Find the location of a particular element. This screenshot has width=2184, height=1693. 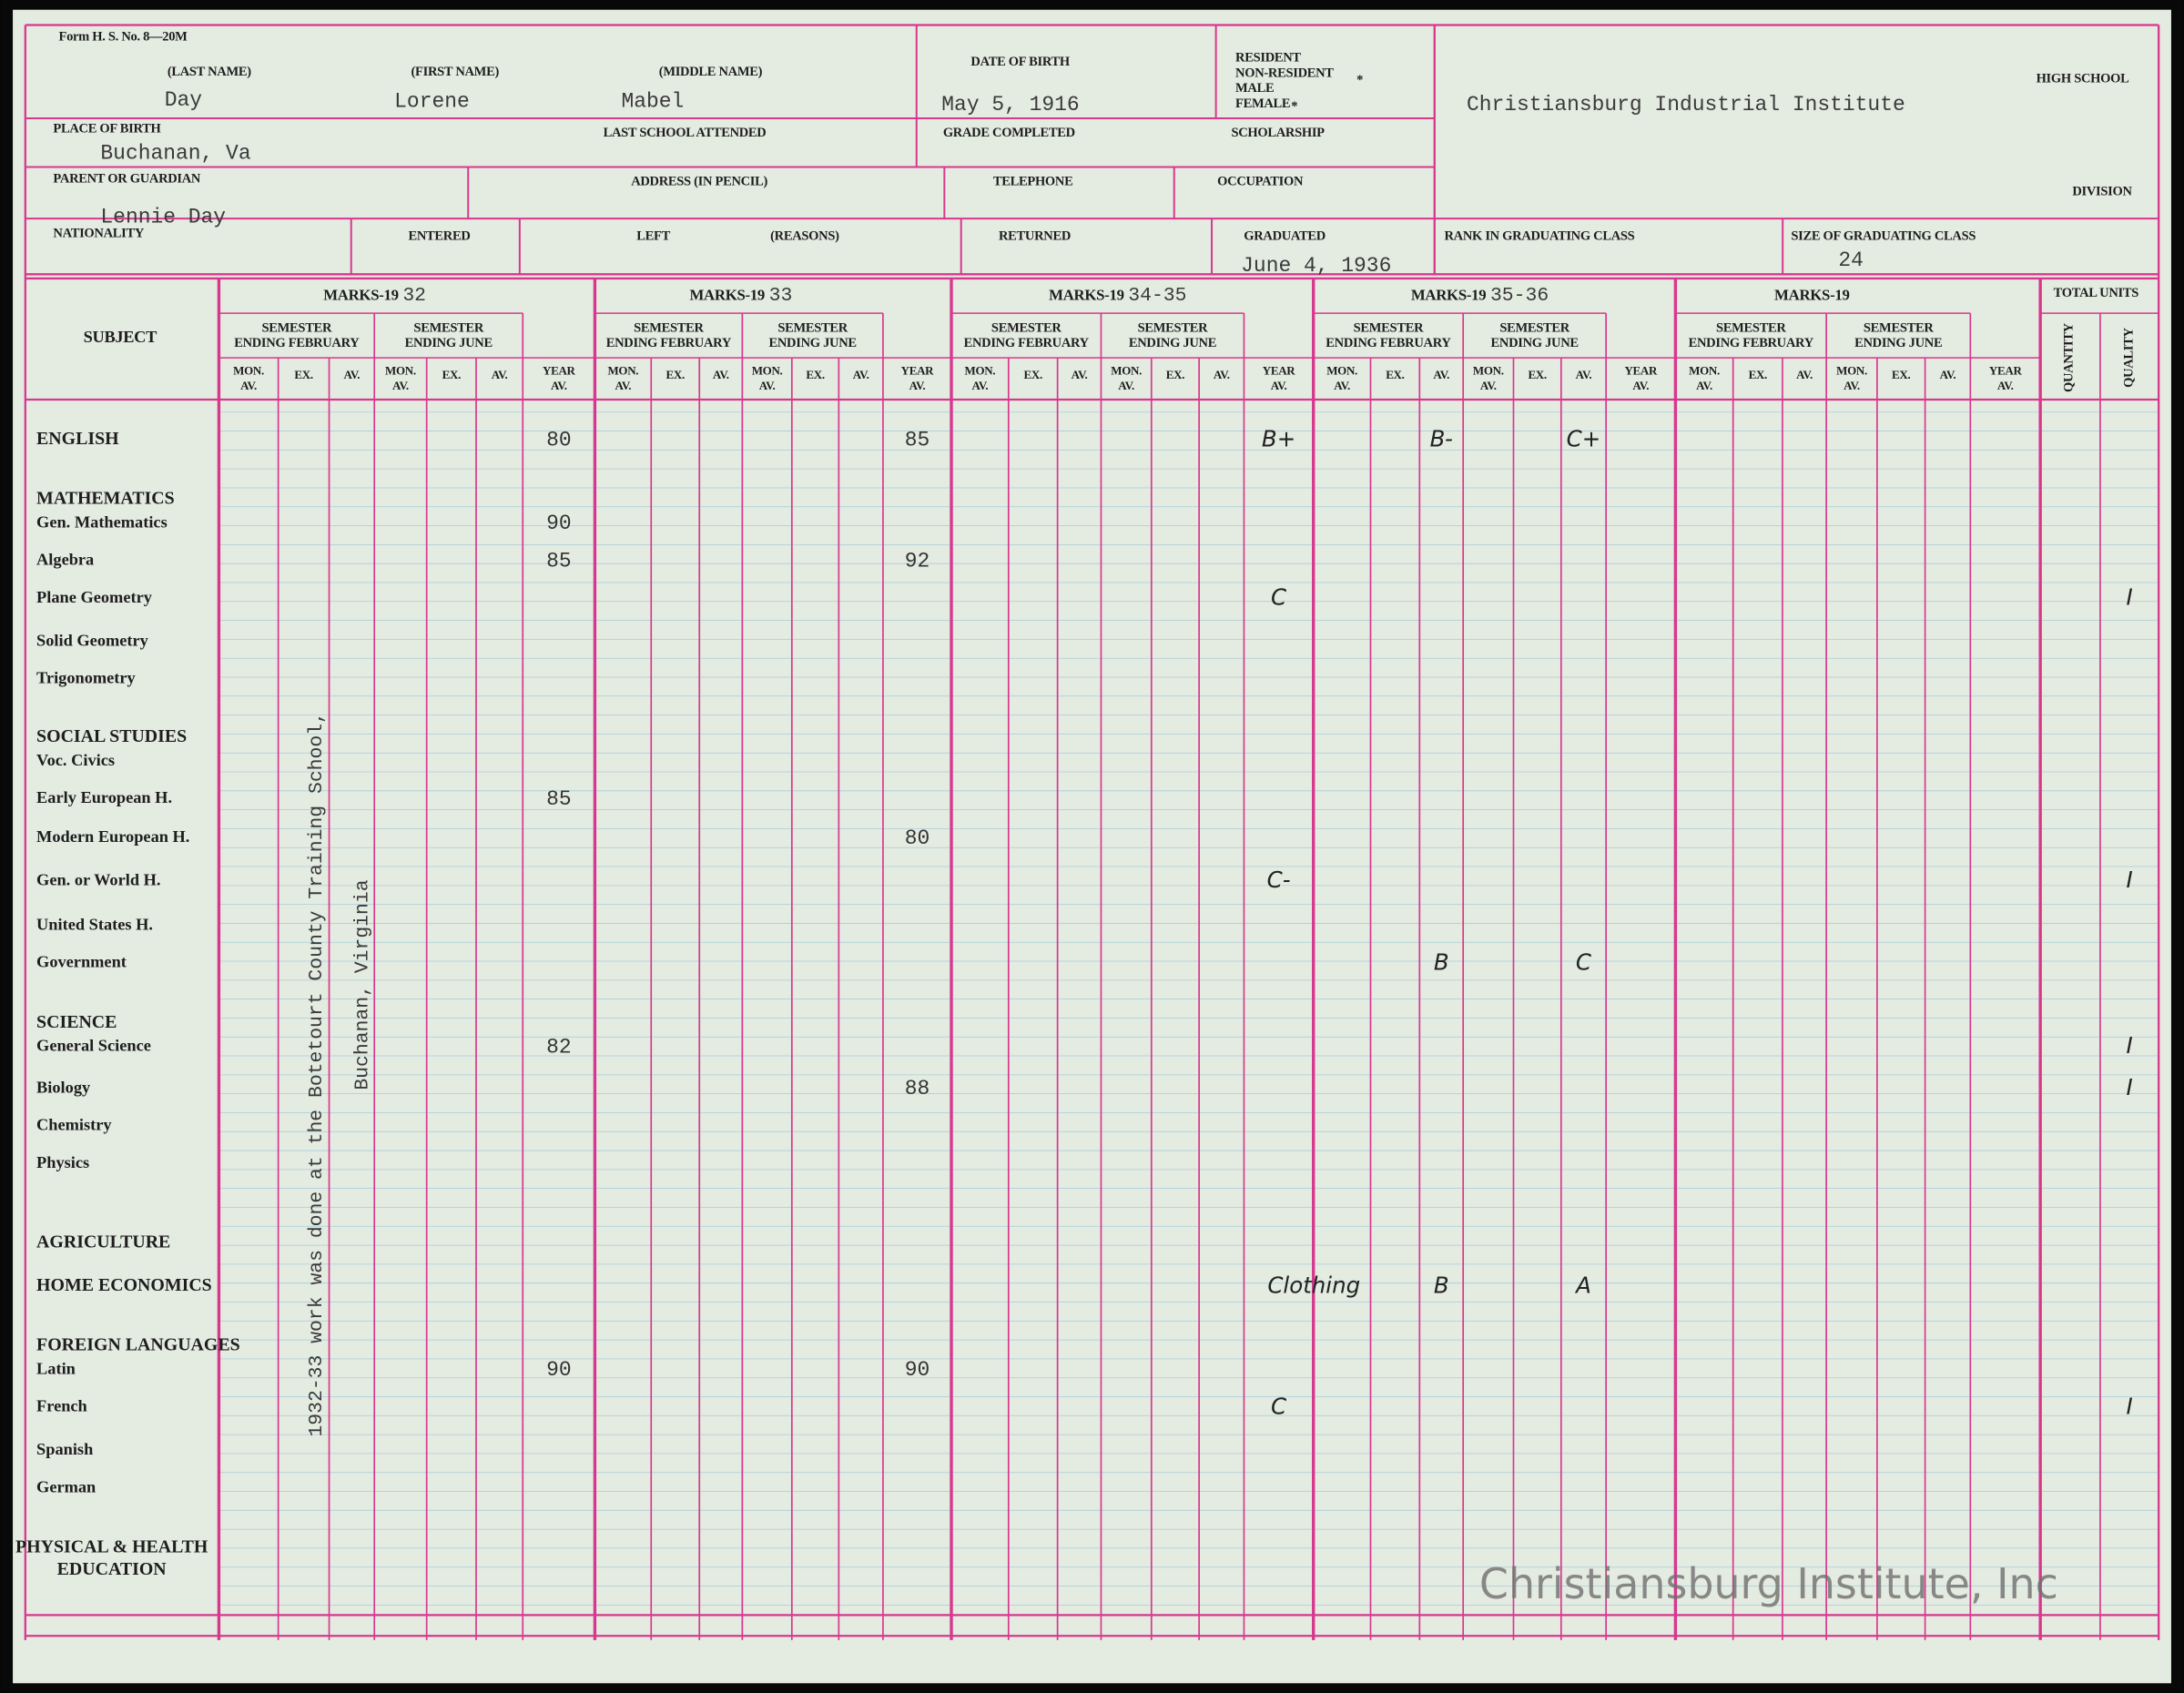

field-value: Mabel is located at coordinates (653, 102).